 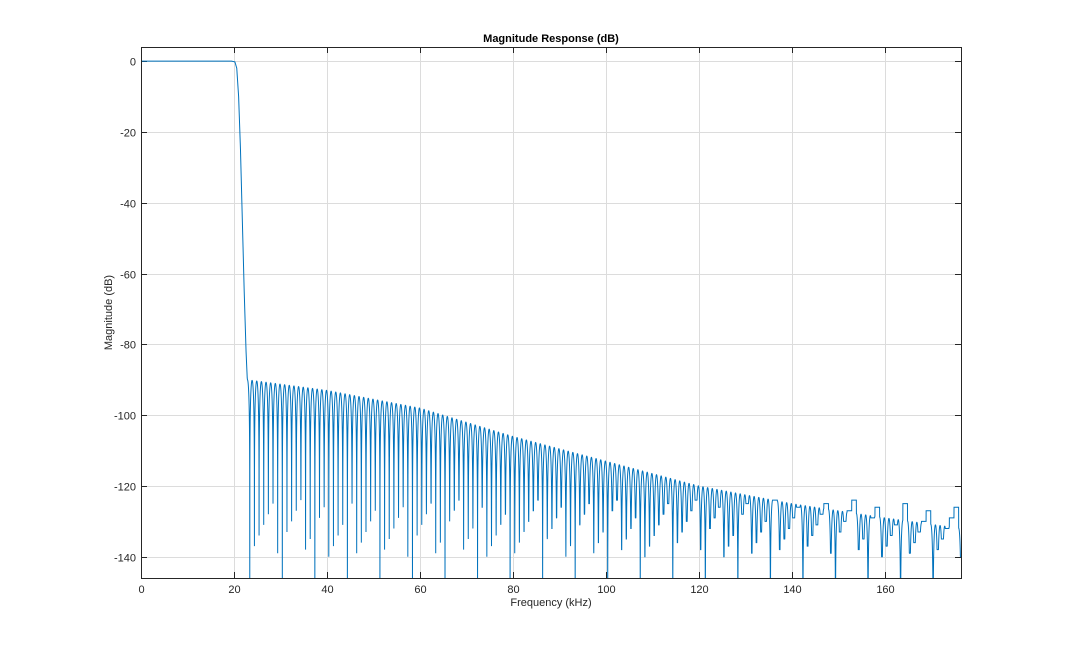 I want to click on x-tick-label: 140, so click(x=792, y=590).